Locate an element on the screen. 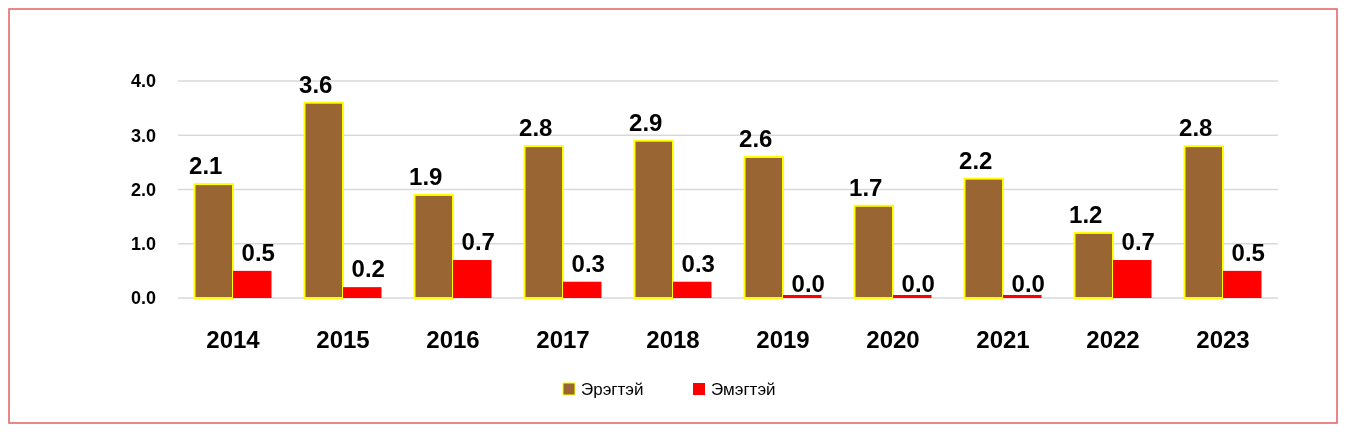 The image size is (1348, 432). y-tick-label: 1.0 is located at coordinates (143, 244).